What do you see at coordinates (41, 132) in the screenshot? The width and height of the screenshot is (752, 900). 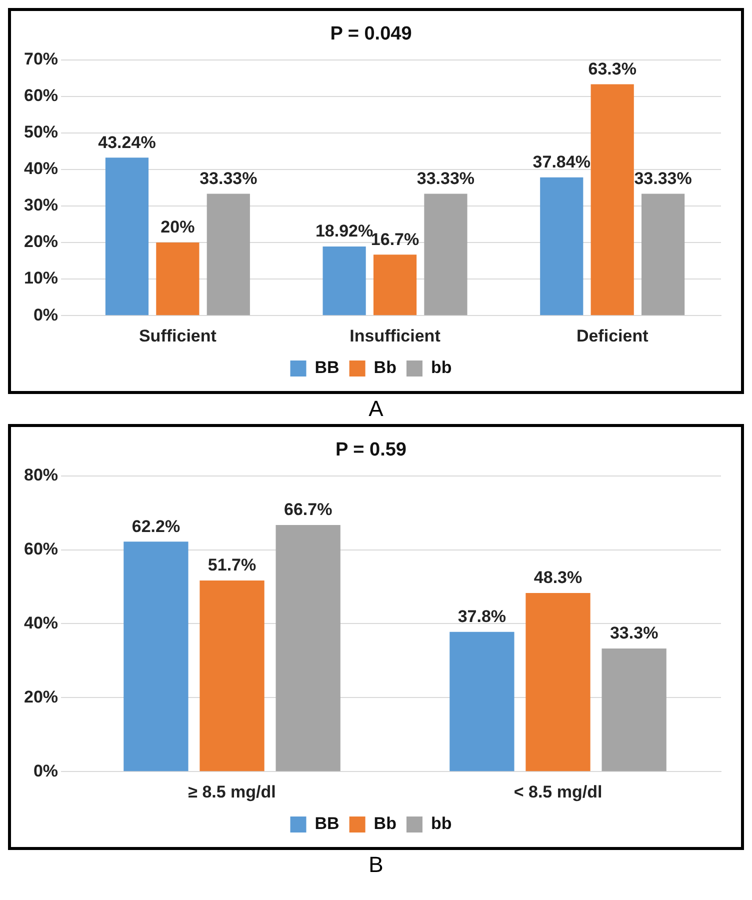 I see `y-tick-label: 50%` at bounding box center [41, 132].